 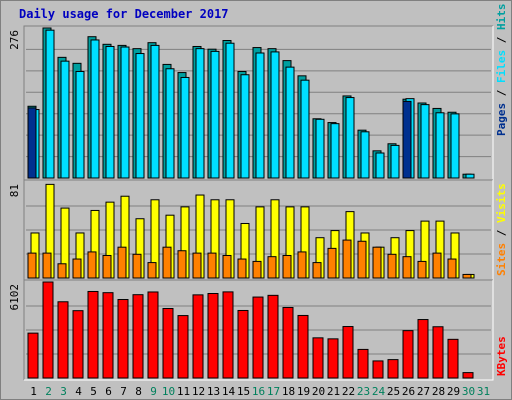 I want to click on x-tick-label: 13, so click(x=213, y=391).